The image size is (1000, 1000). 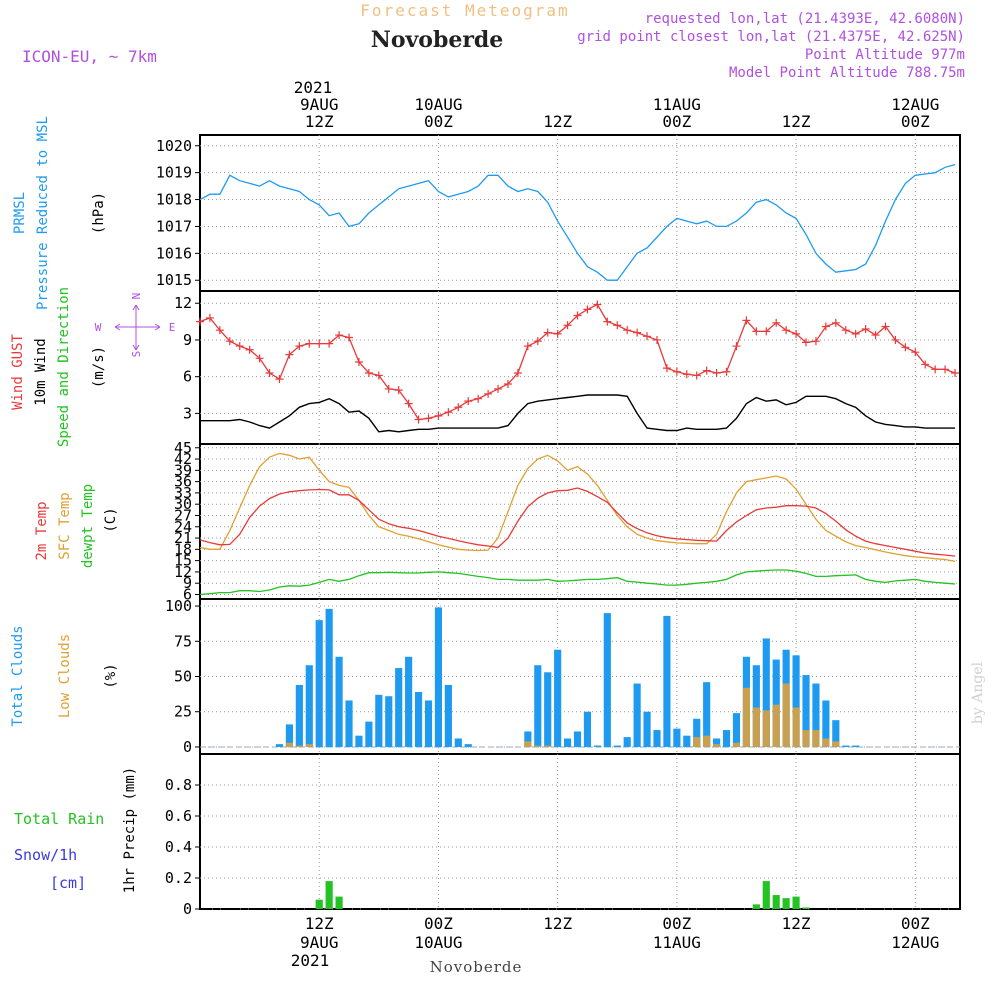 I want to click on footer-location: Novoberde, so click(x=476, y=967).